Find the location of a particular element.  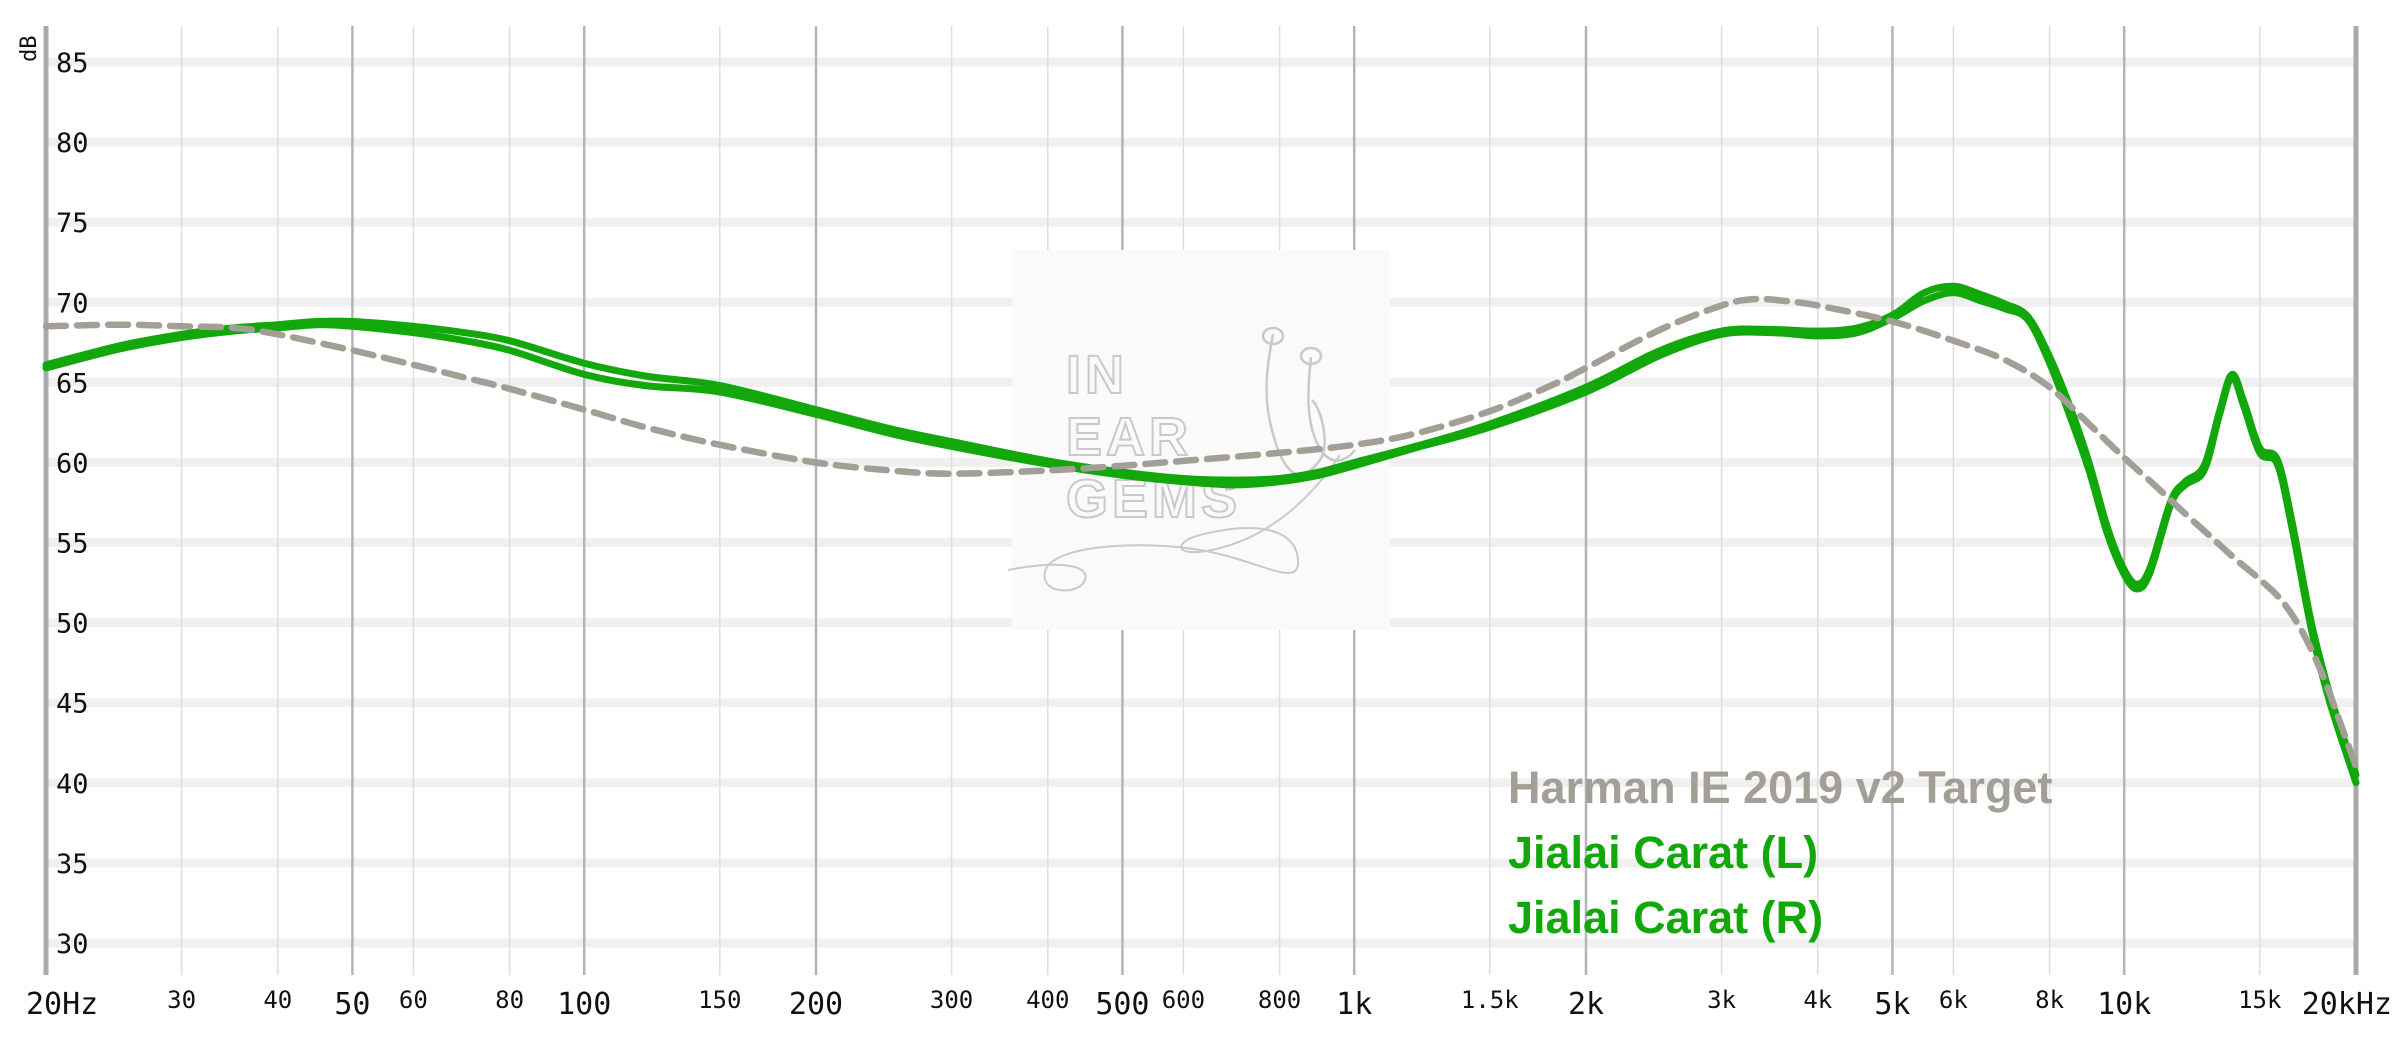

x-tick-label-300: 300 is located at coordinates (951, 1000).